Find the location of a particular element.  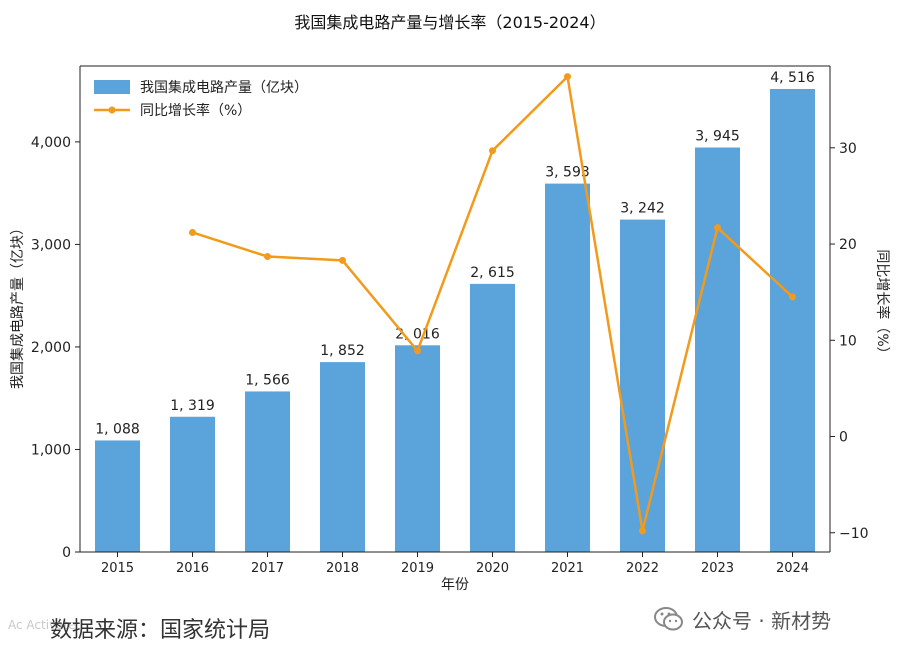

bar-2022 is located at coordinates (642, 385).